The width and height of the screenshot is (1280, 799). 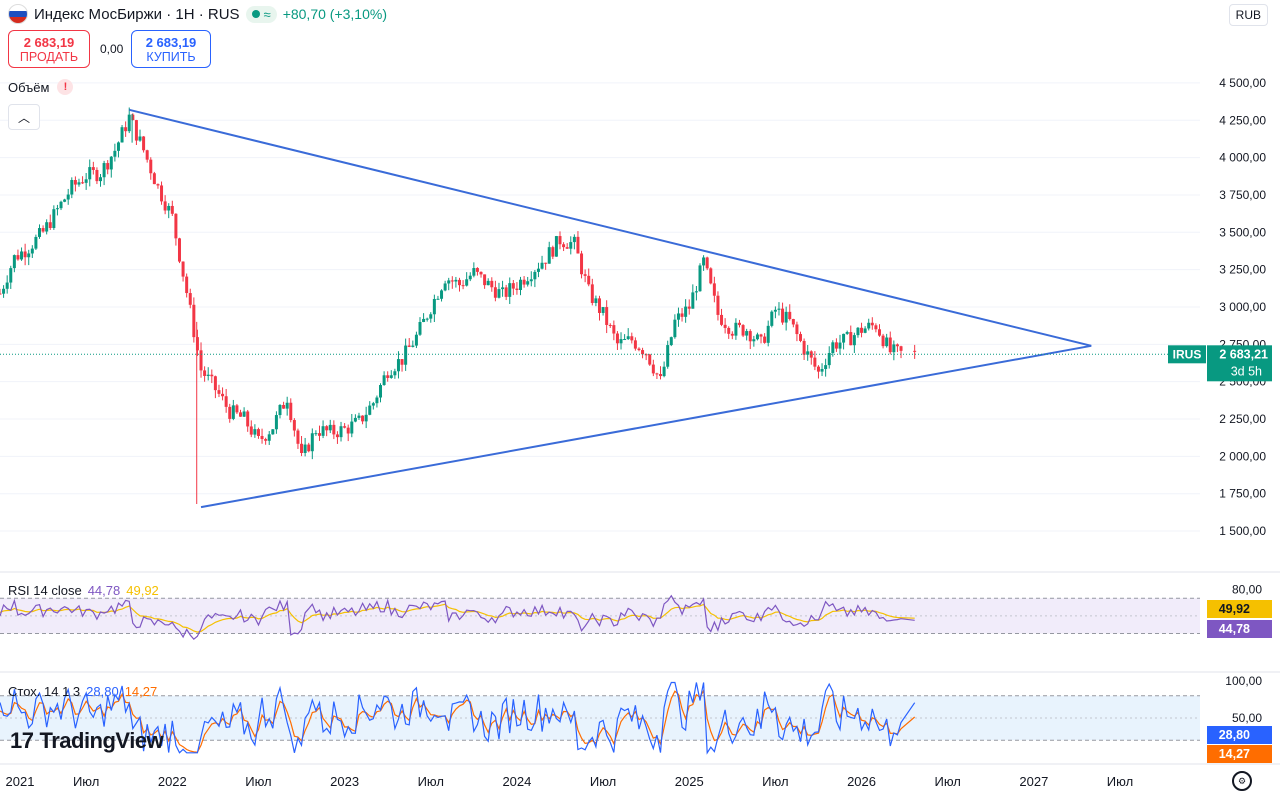 I want to click on time-tick-label: Июл, so click(x=431, y=781).